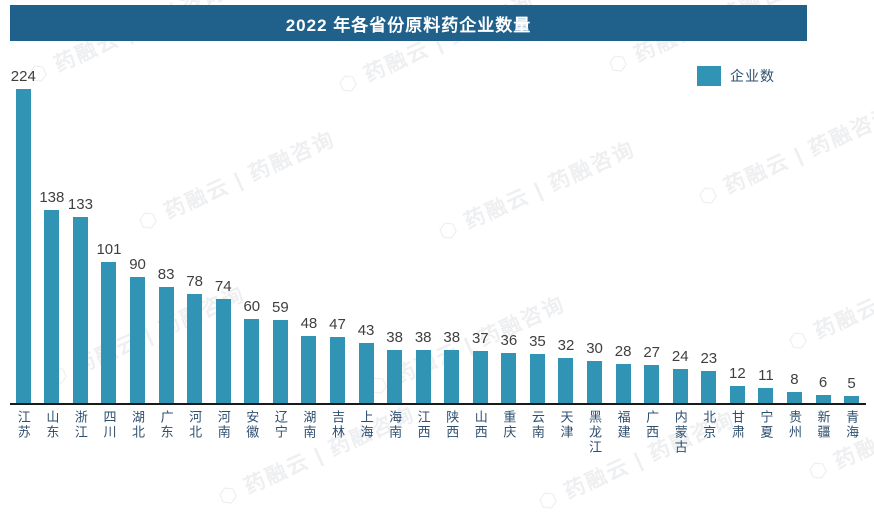  Describe the element at coordinates (408, 25) in the screenshot. I see `chart-title: 2022 年各省份原料药企业数量` at that location.